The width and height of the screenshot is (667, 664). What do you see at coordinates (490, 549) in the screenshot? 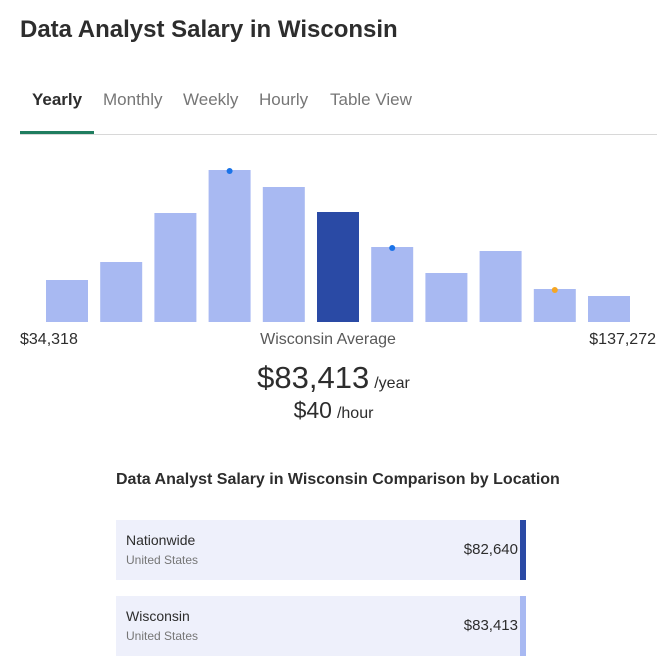
I see `comparison-salary-value: $82,640` at bounding box center [490, 549].